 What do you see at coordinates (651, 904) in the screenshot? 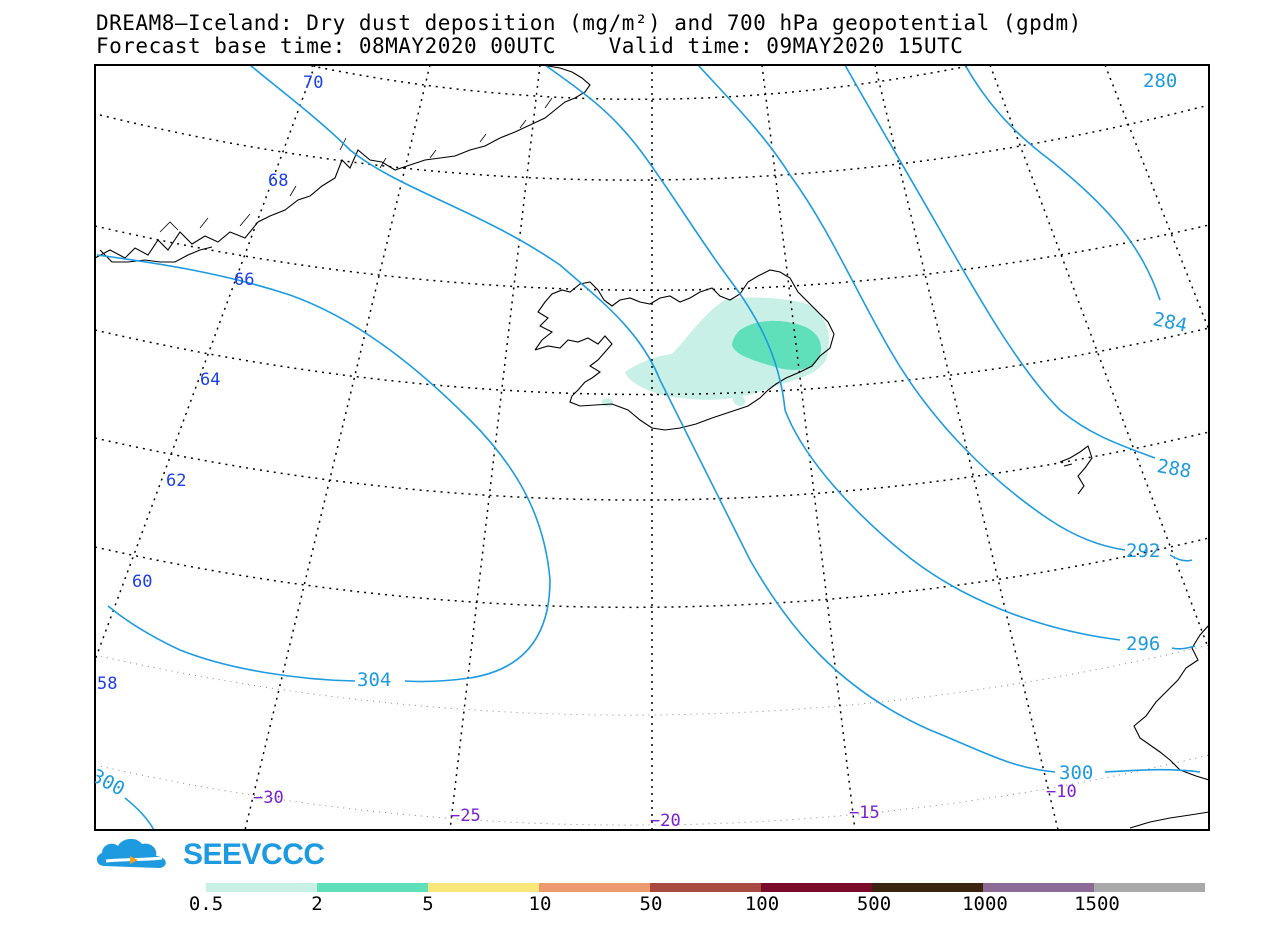
I see `colorbar-label: 50` at bounding box center [651, 904].